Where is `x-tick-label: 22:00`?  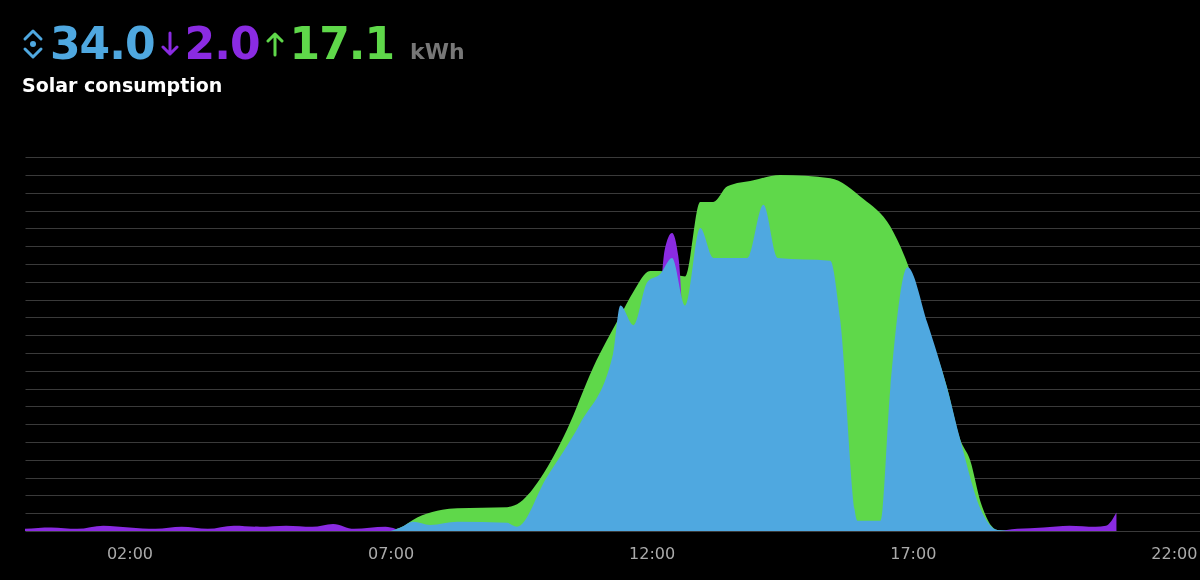 x-tick-label: 22:00 is located at coordinates (1174, 553).